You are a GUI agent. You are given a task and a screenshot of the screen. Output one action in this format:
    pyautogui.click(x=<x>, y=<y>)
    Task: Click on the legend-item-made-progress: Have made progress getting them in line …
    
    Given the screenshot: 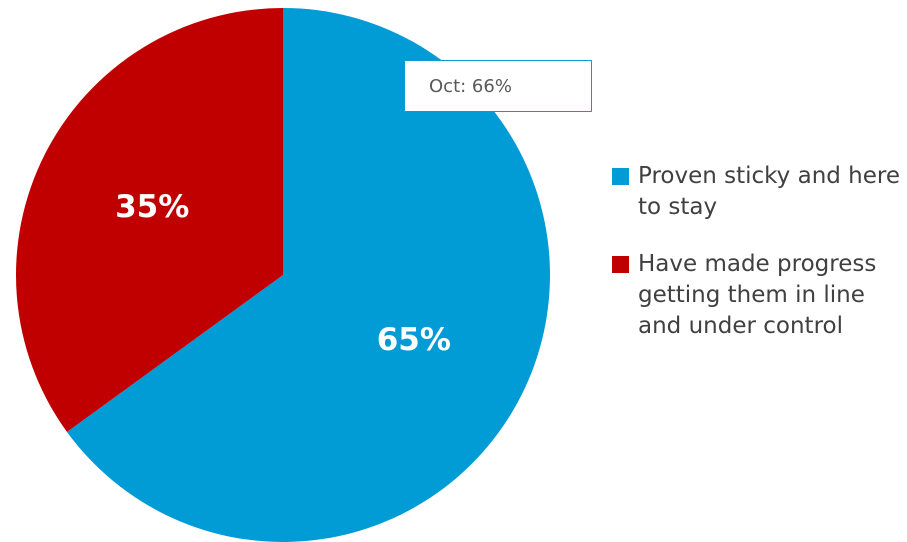 What is the action you would take?
    pyautogui.click(x=758, y=295)
    